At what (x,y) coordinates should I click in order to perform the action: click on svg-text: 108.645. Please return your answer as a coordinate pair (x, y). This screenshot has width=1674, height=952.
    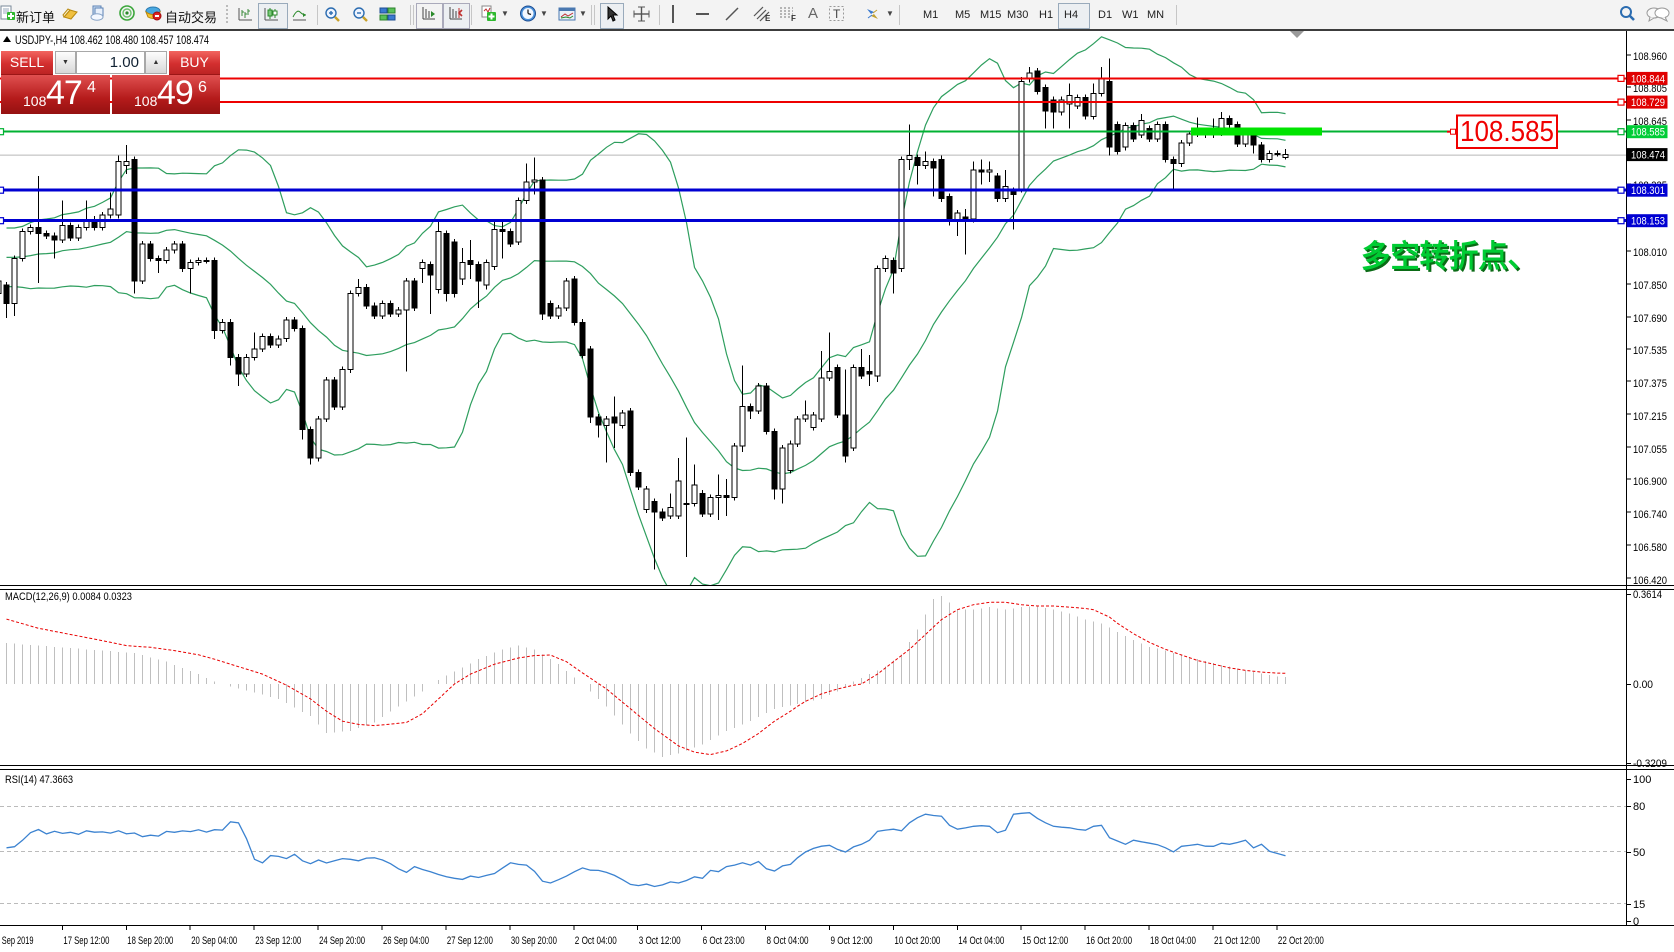
    Looking at the image, I should click on (1650, 122).